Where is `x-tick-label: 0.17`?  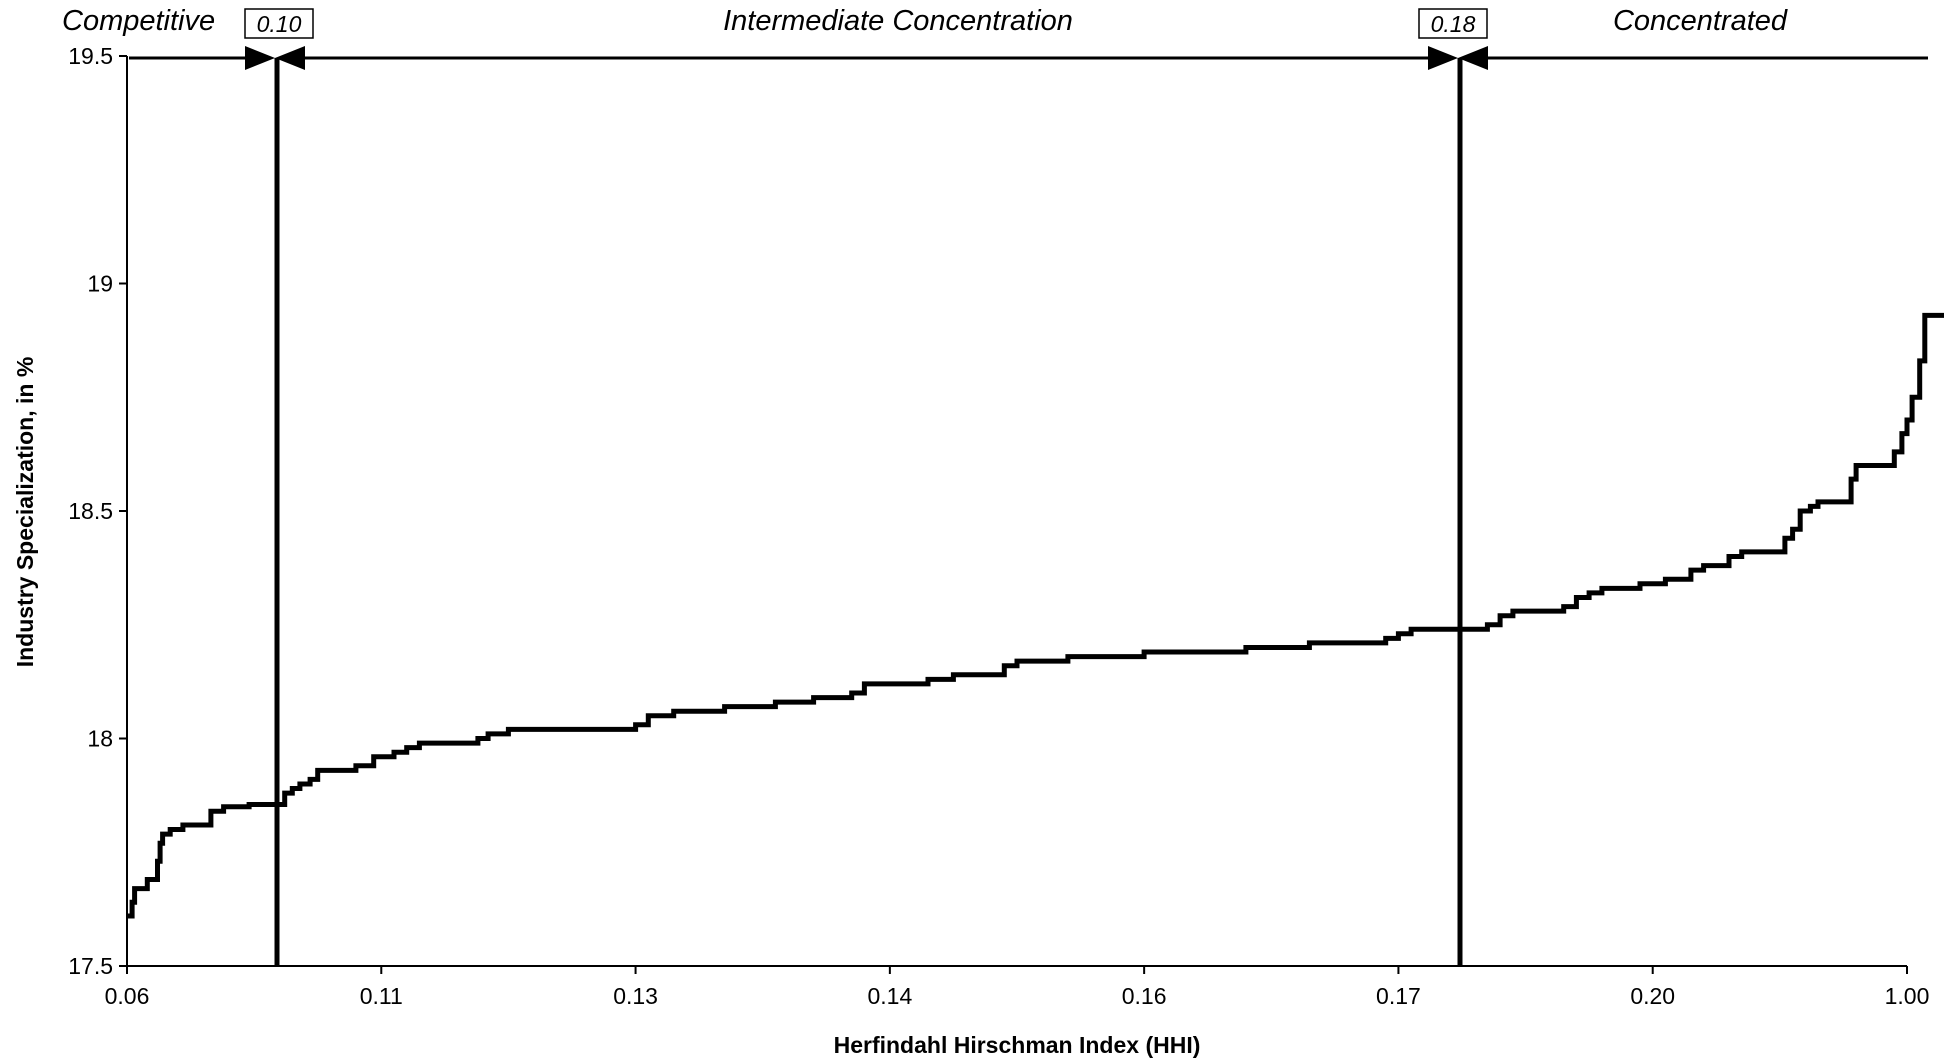 x-tick-label: 0.17 is located at coordinates (1398, 996).